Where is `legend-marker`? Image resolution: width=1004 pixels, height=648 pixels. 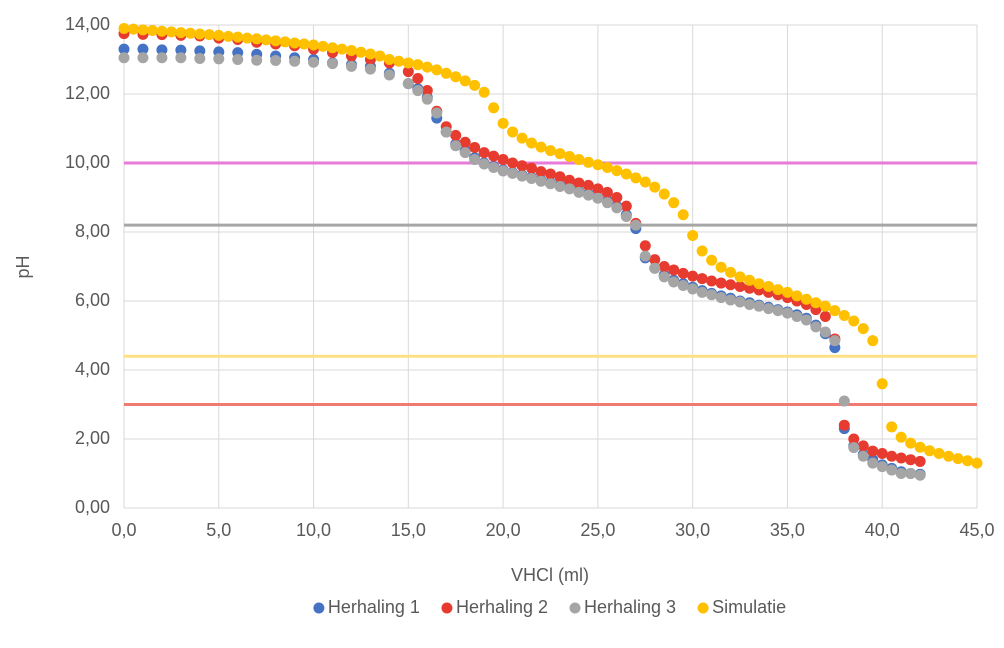
legend-marker is located at coordinates (319, 608).